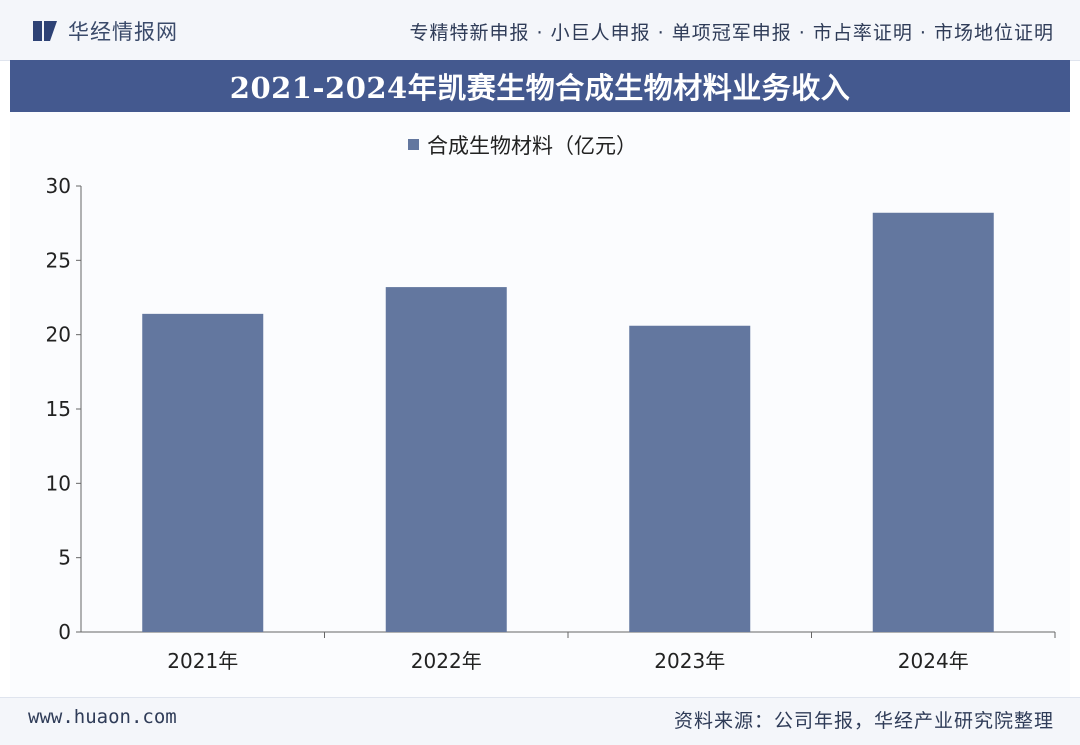 The width and height of the screenshot is (1080, 745). I want to click on y-tick-label: 15, so click(58, 409).